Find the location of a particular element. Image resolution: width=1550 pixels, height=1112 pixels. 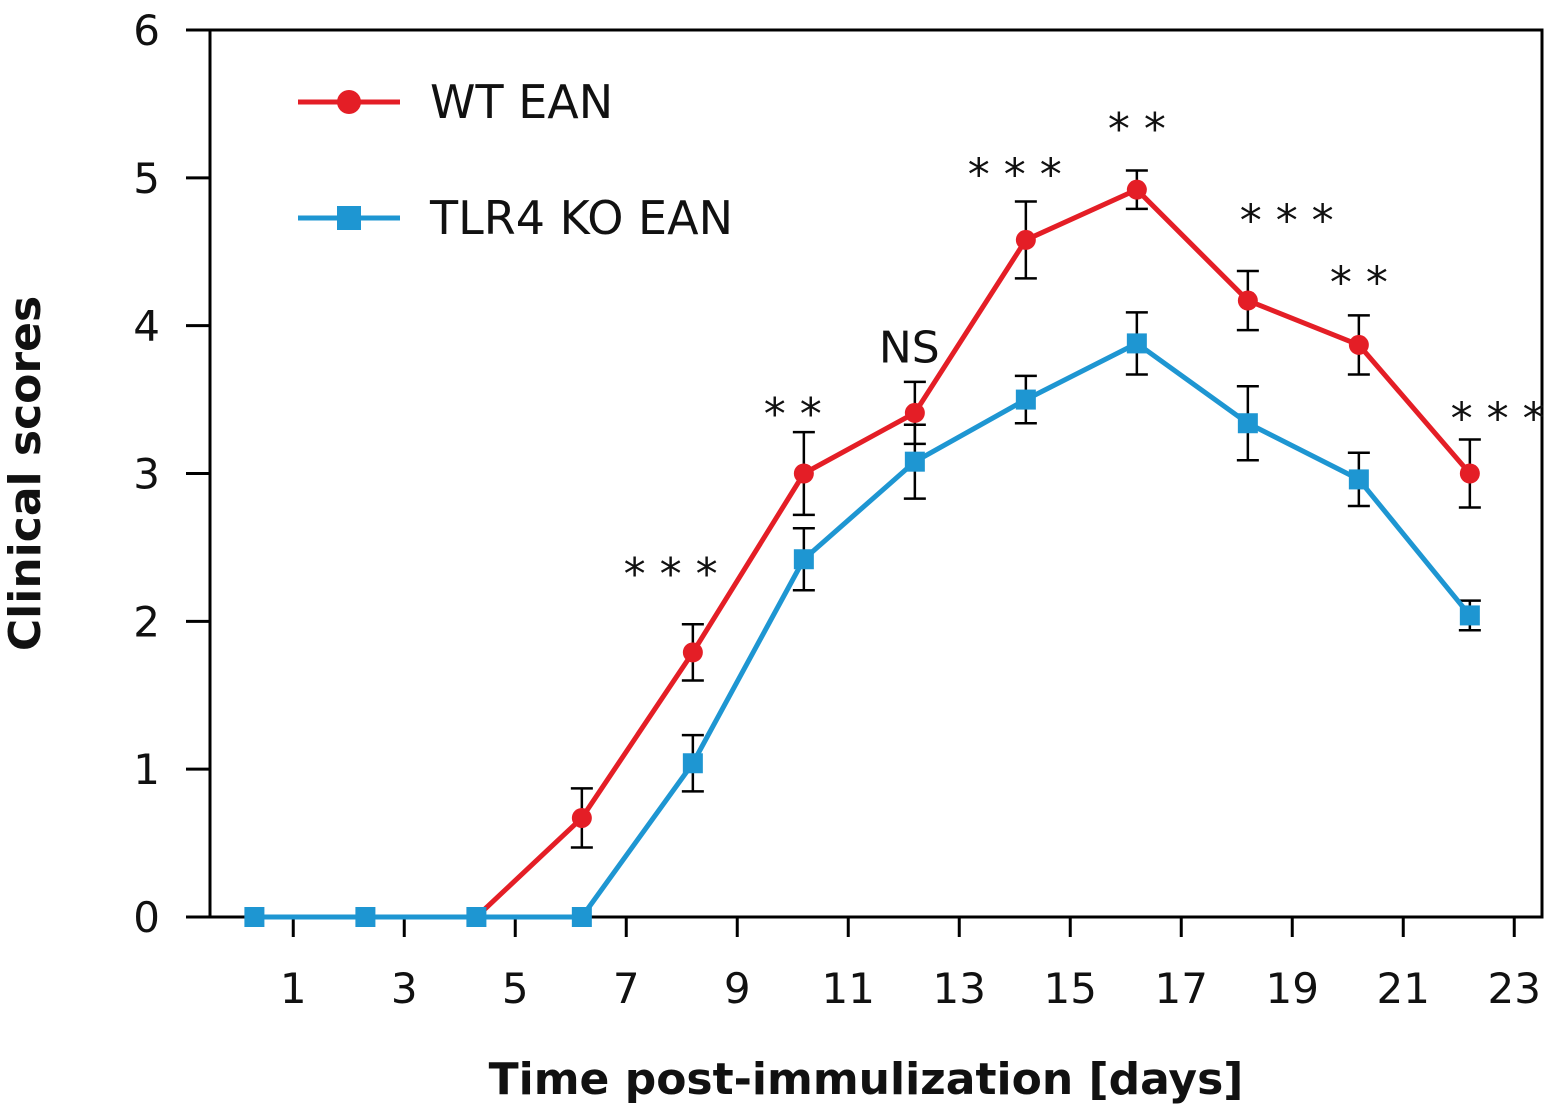

legend-marker-circle is located at coordinates (349, 102).